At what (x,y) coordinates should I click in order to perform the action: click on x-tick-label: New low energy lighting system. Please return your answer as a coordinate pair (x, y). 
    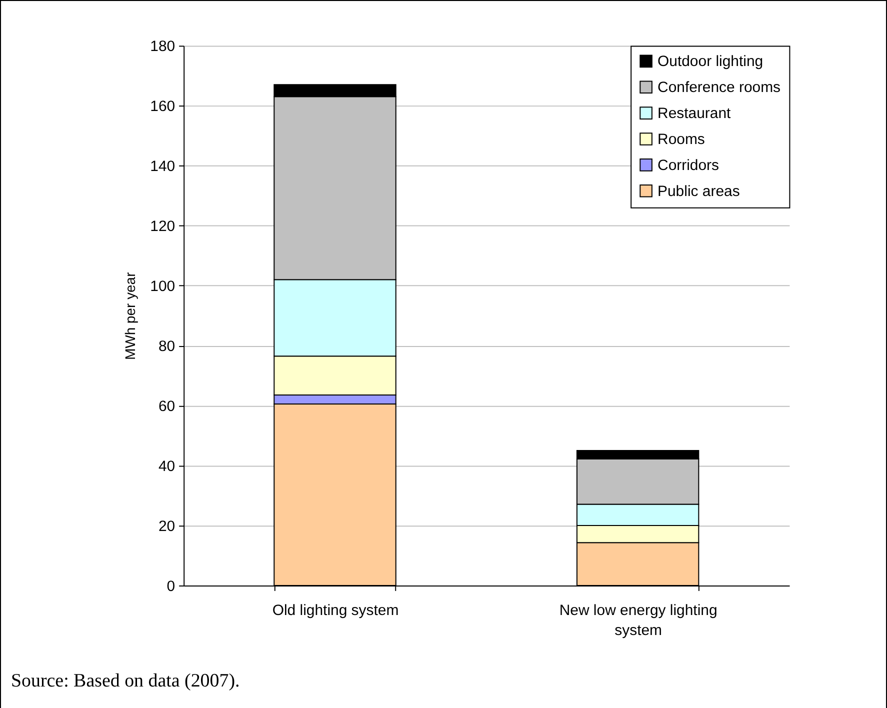
    Looking at the image, I should click on (638, 620).